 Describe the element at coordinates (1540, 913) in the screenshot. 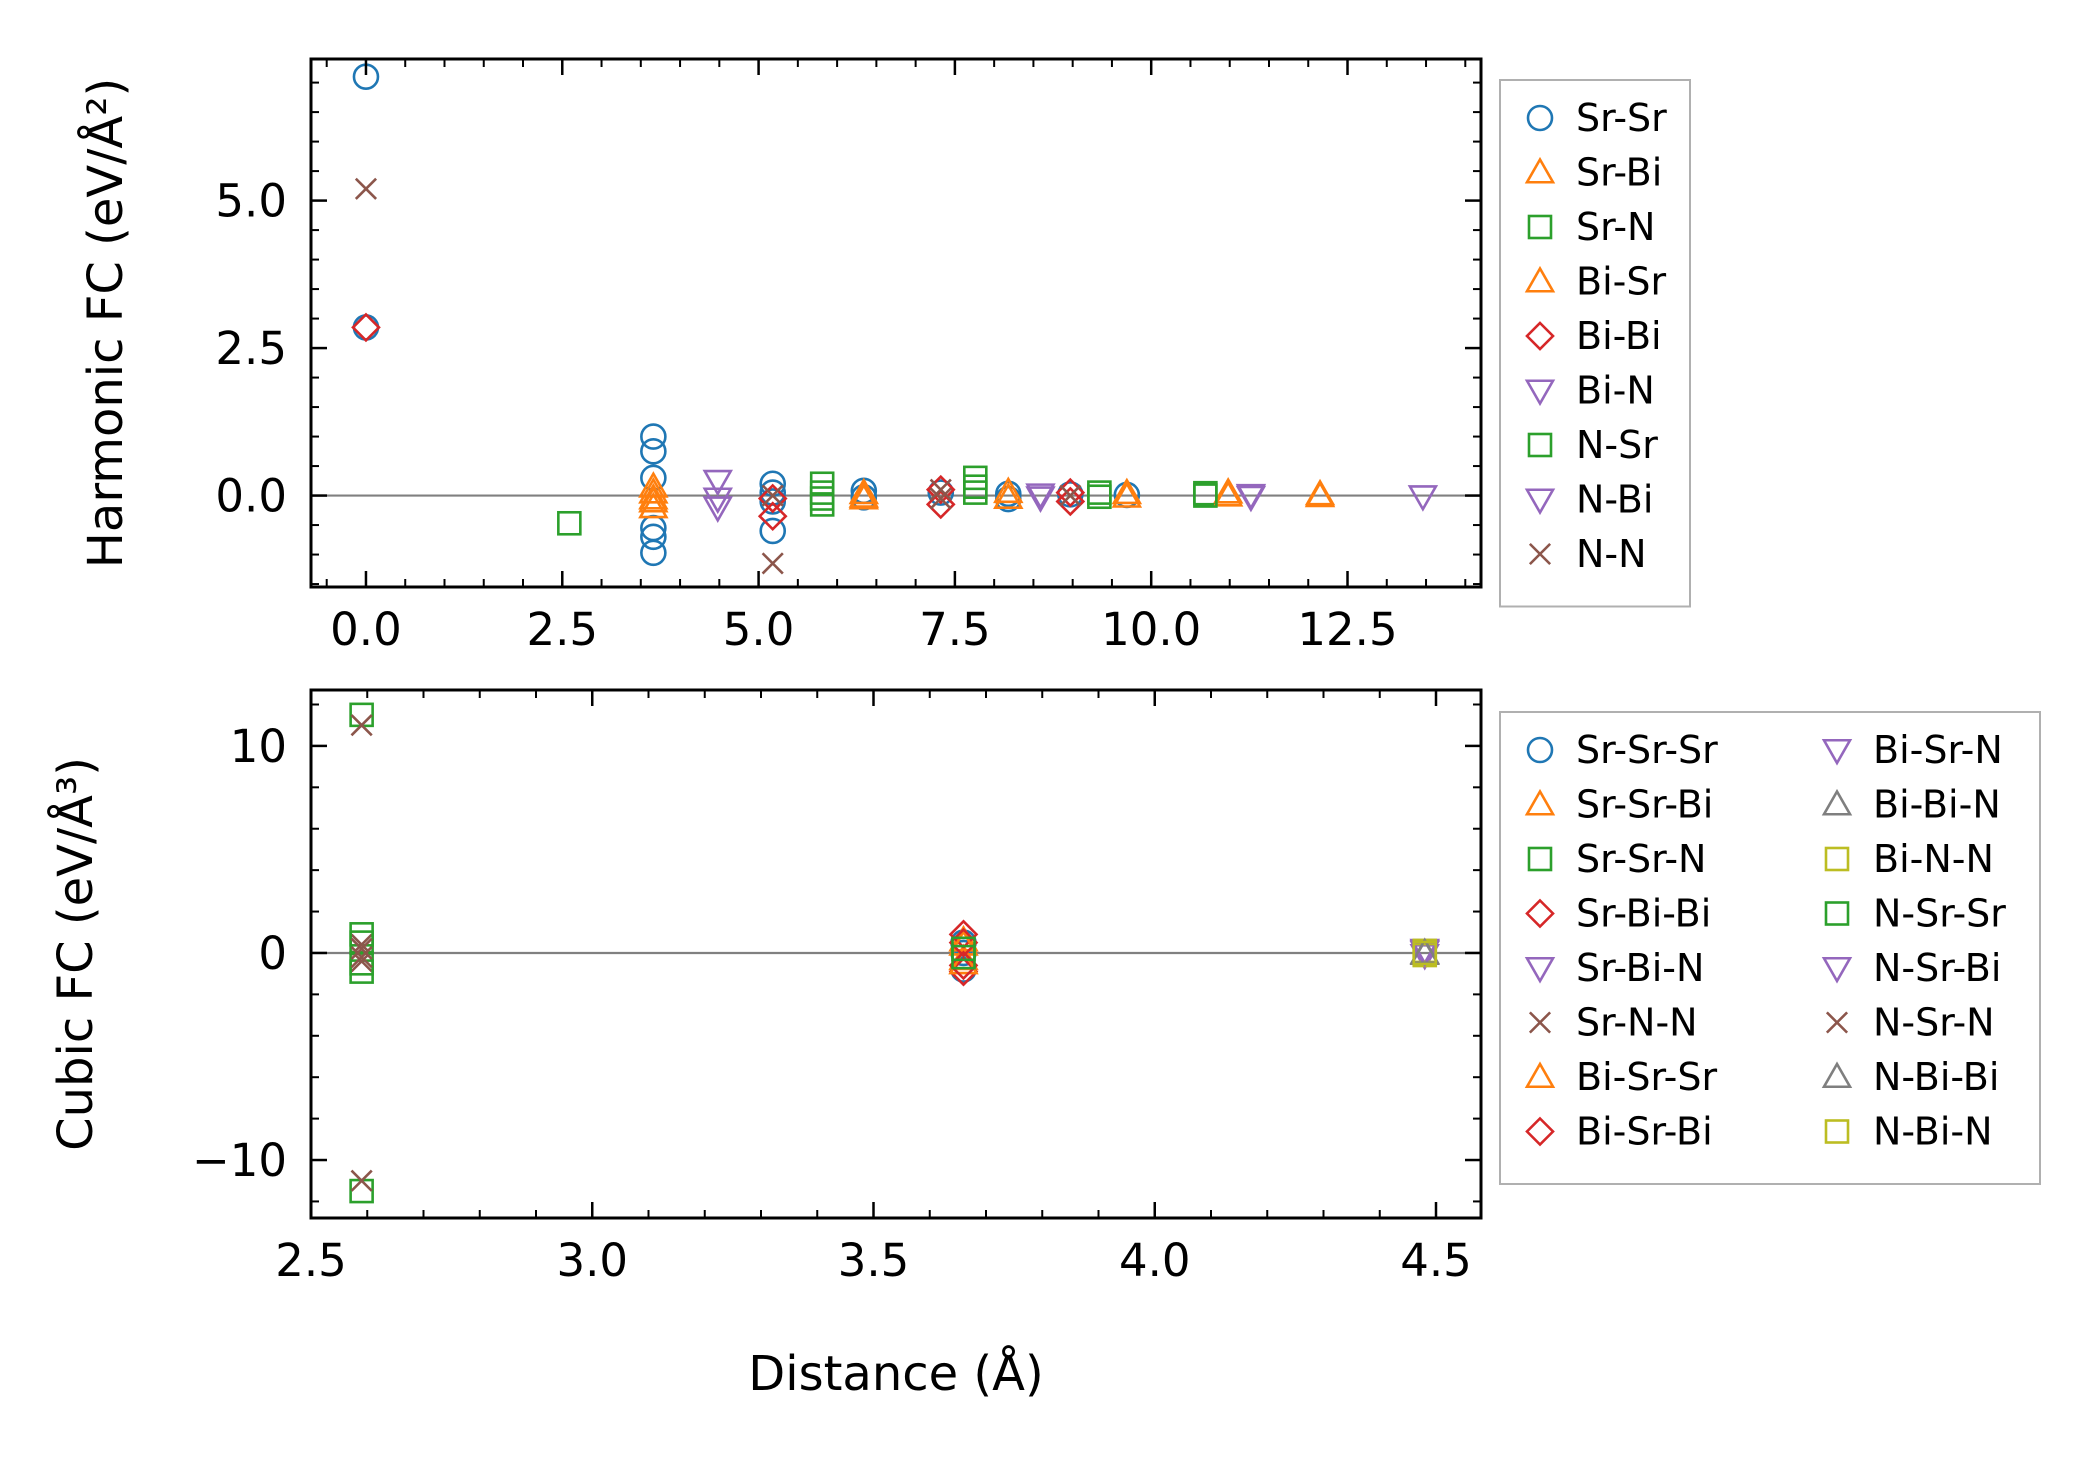

I see `cubic-legend-marker-sr-bi-bi` at that location.